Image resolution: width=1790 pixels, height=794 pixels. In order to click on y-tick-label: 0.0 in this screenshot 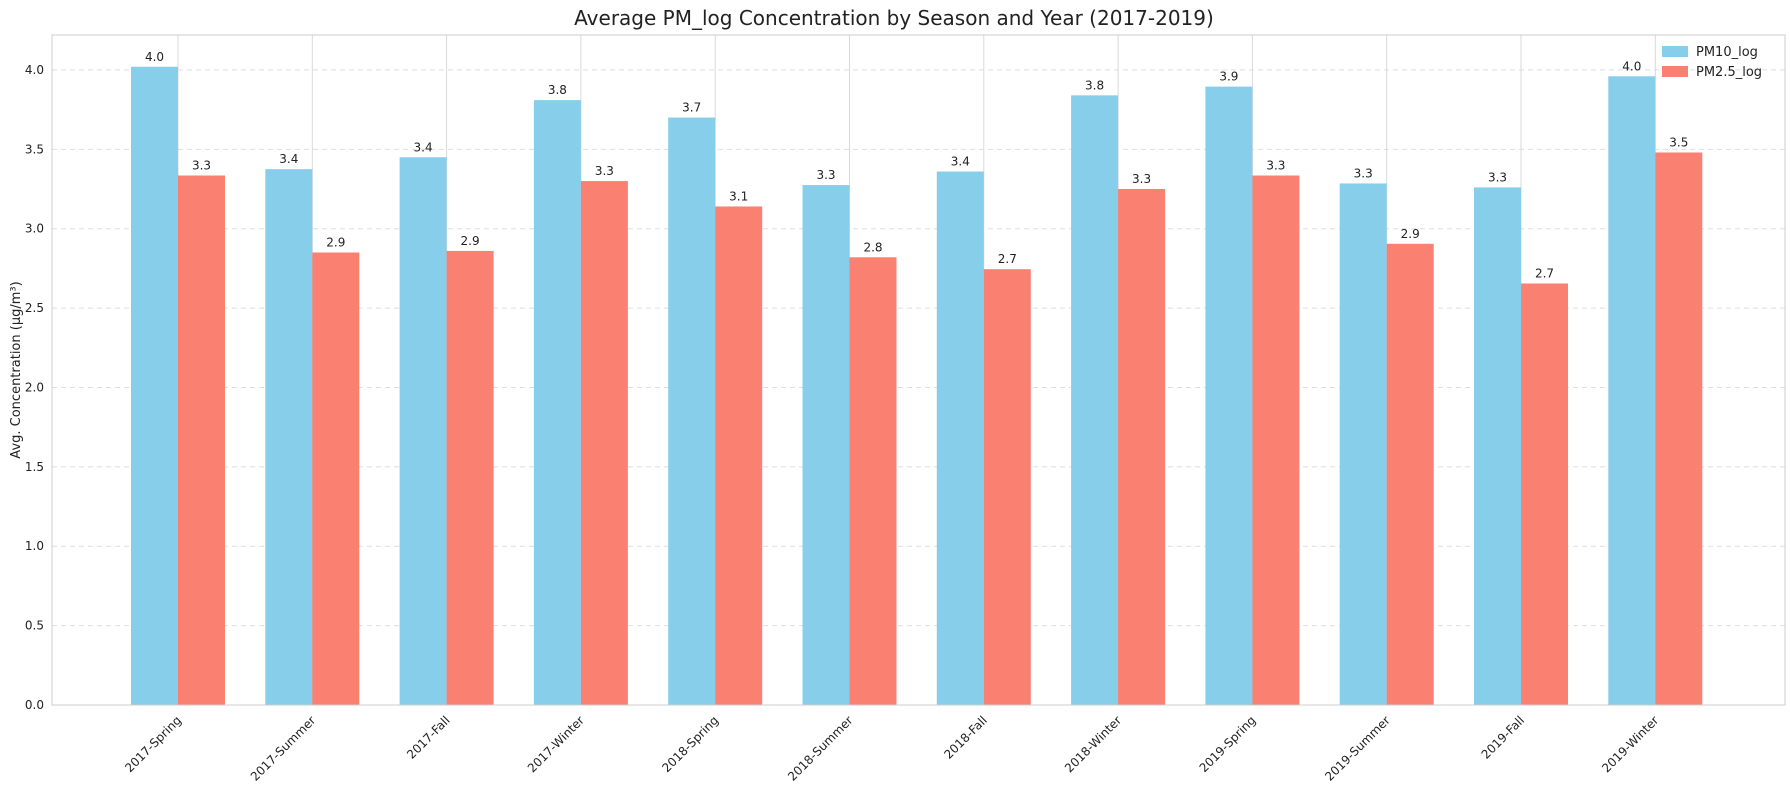, I will do `click(34, 705)`.